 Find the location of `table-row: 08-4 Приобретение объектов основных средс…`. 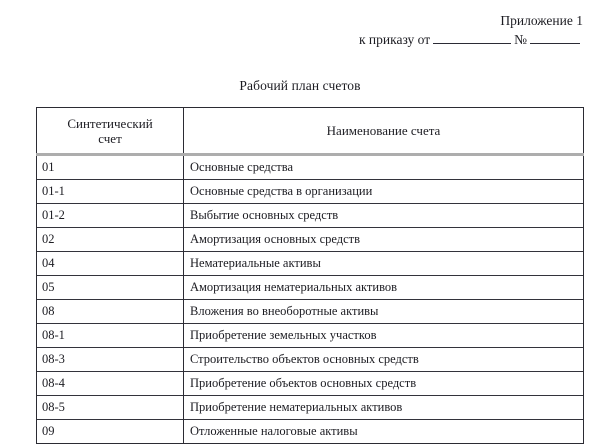

table-row: 08-4 Приобретение объектов основных средс… is located at coordinates (310, 383).